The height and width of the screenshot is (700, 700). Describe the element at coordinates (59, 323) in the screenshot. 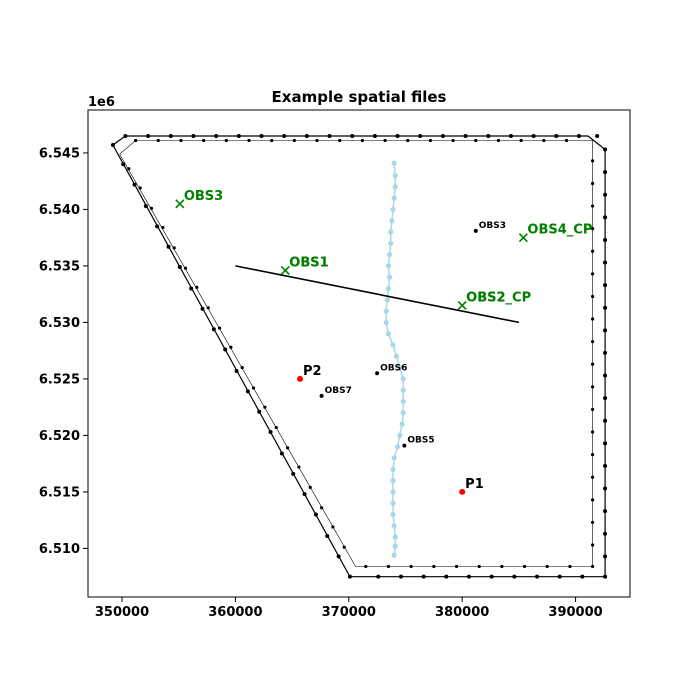

I see `y-tick-label: 6.530` at that location.